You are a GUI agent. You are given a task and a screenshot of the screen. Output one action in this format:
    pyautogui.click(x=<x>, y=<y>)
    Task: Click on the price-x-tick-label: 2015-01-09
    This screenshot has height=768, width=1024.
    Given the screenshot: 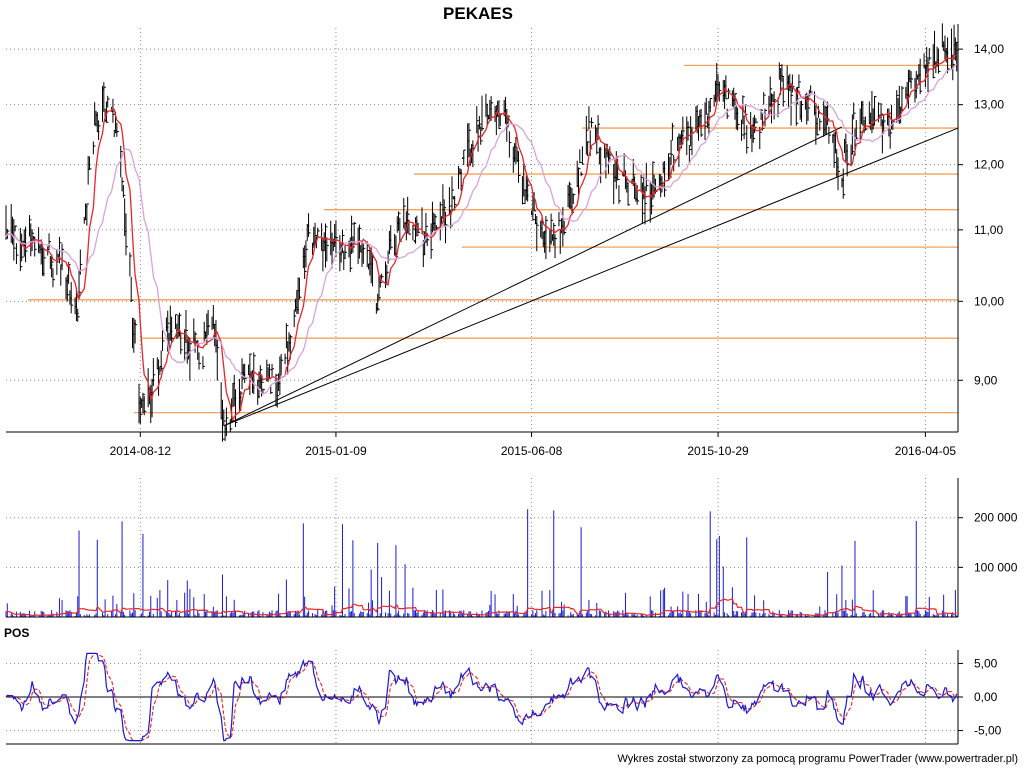 What is the action you would take?
    pyautogui.click(x=336, y=451)
    